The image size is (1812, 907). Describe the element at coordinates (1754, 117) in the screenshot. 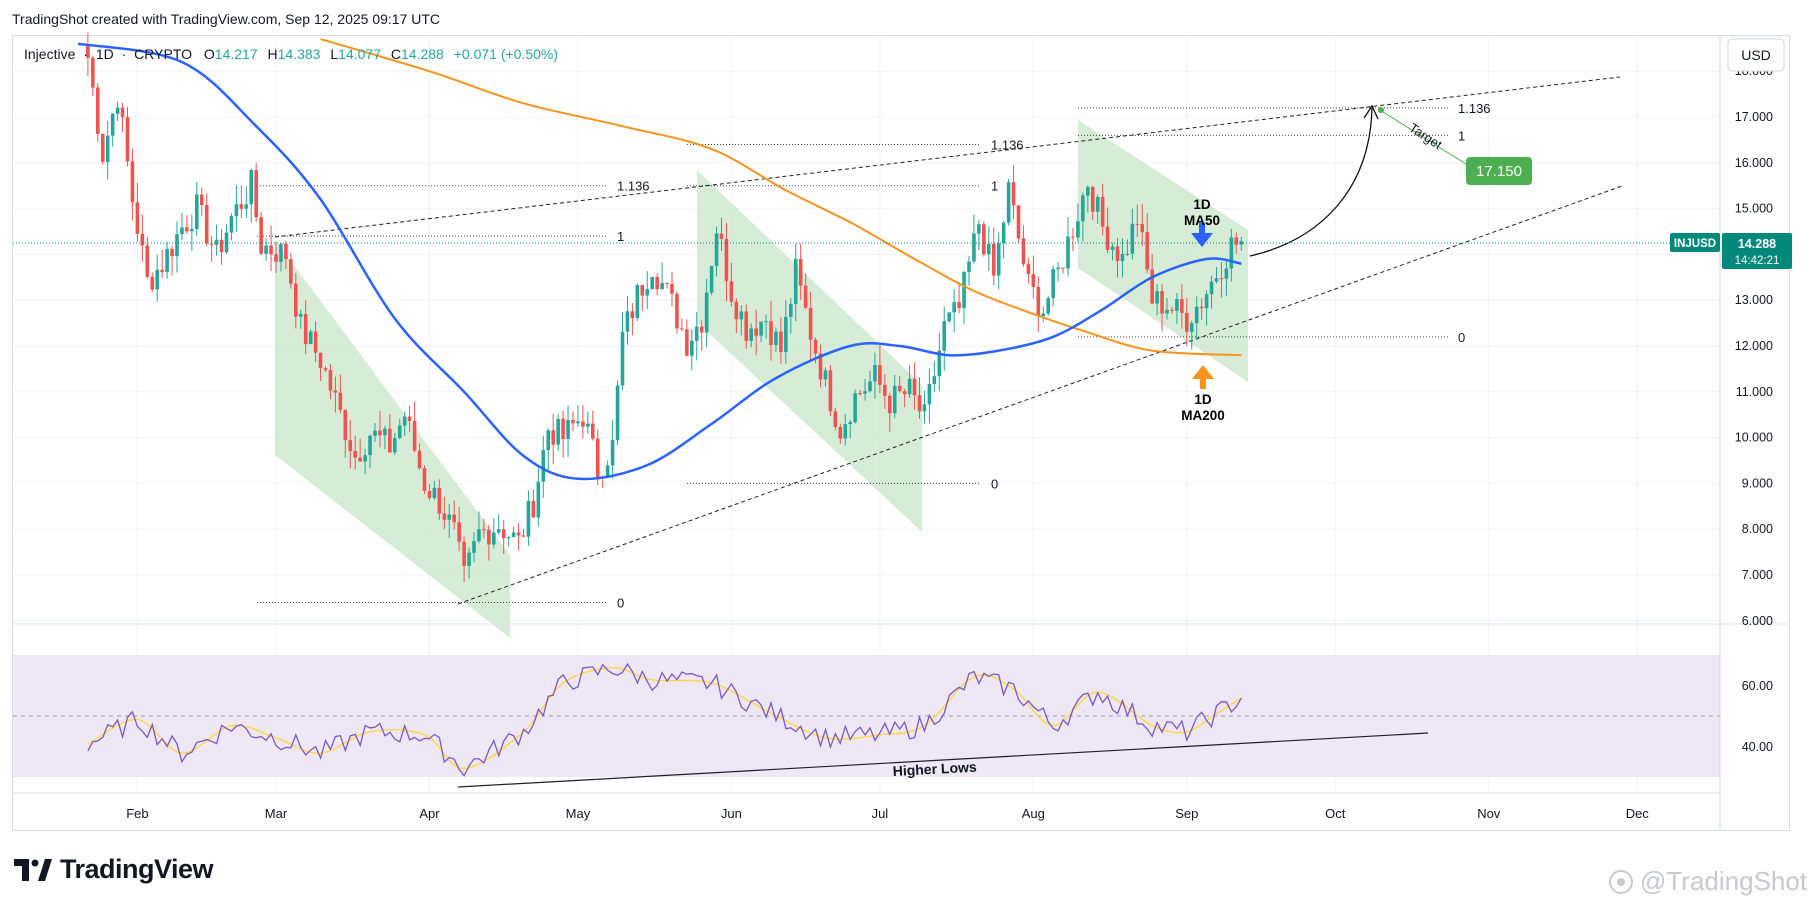

I see `price-tick: 17.000` at that location.